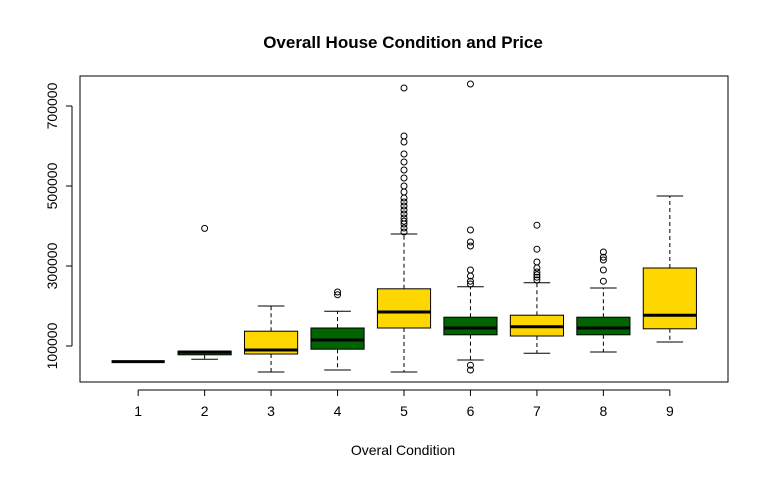 This screenshot has width=768, height=480. Describe the element at coordinates (271, 411) in the screenshot. I see `x-tick-label: 3` at that location.